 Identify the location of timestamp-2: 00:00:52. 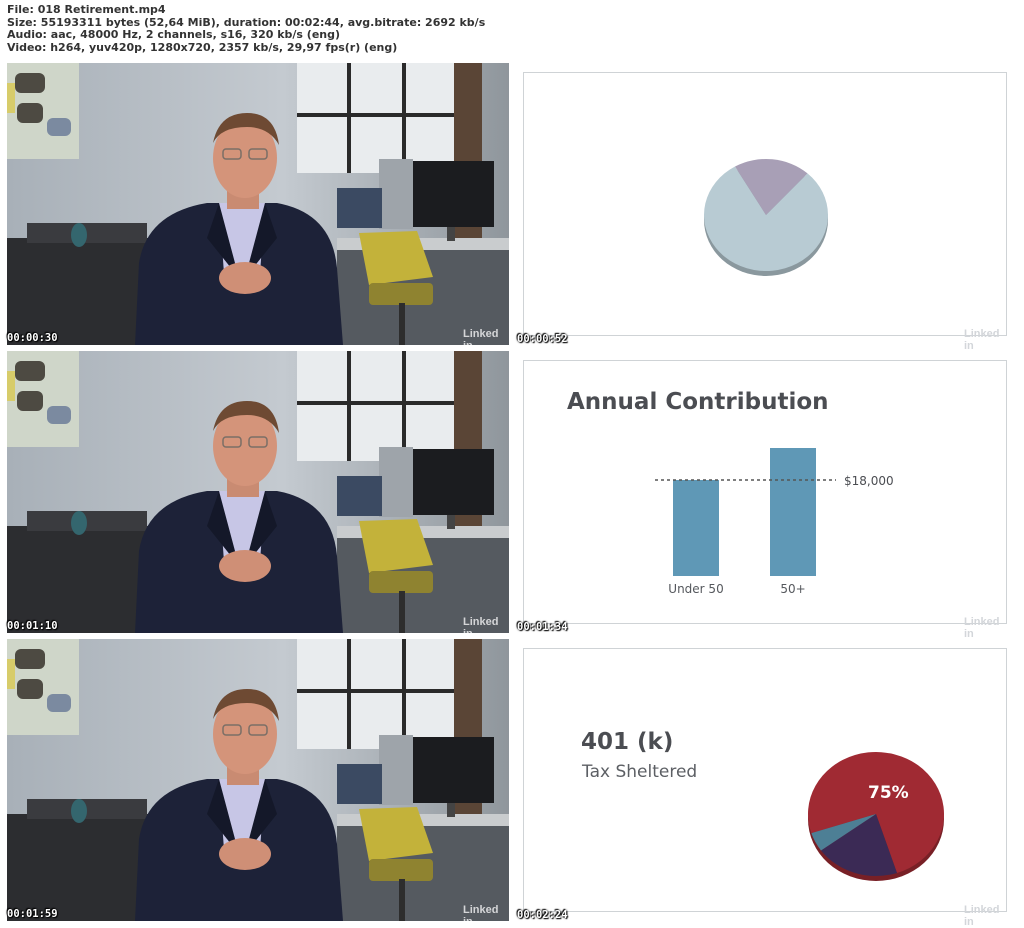
(542, 339).